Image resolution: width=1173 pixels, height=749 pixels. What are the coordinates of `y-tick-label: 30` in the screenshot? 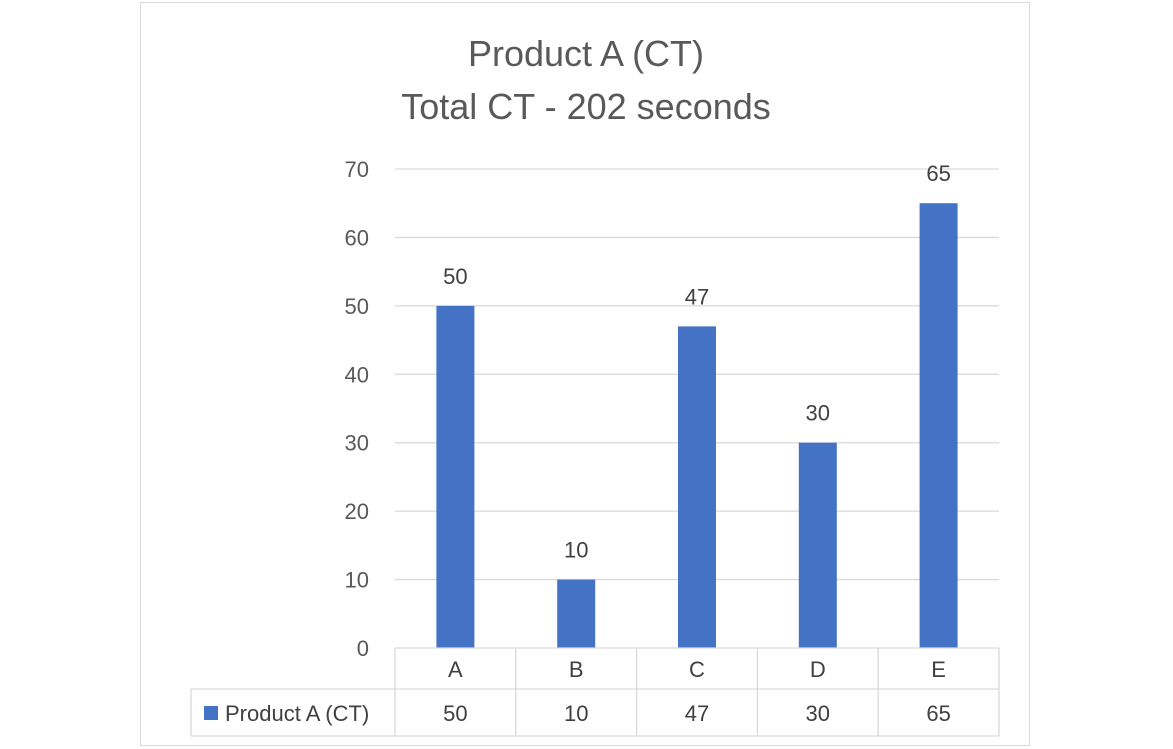 It's located at (357, 443).